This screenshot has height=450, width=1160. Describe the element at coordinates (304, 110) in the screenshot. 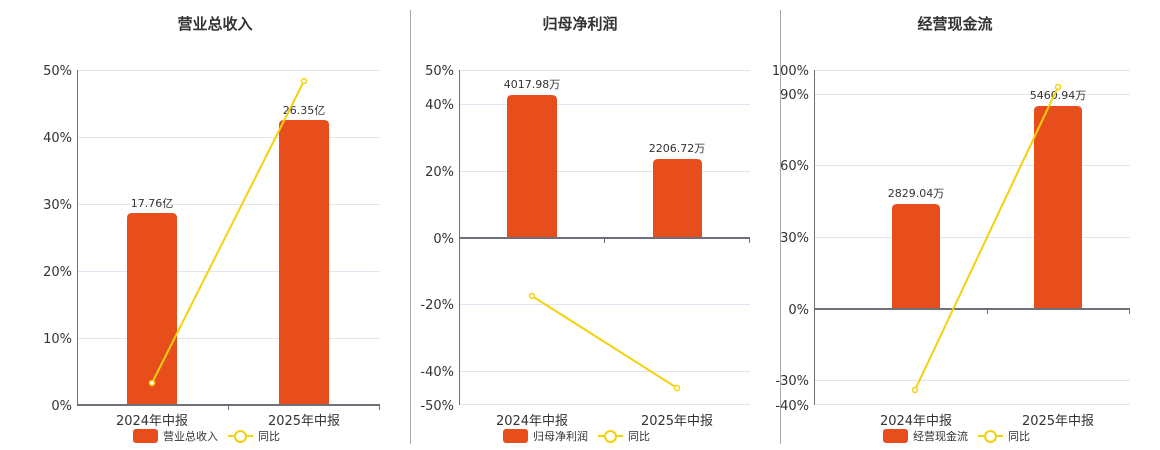

I see `bar-value-label: 26.35亿` at that location.